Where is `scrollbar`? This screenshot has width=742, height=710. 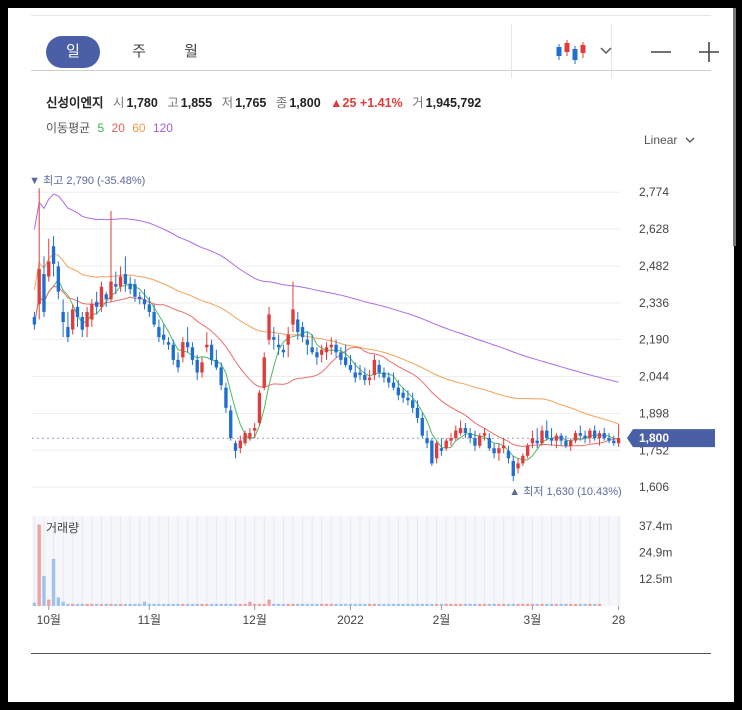
scrollbar is located at coordinates (734, 127).